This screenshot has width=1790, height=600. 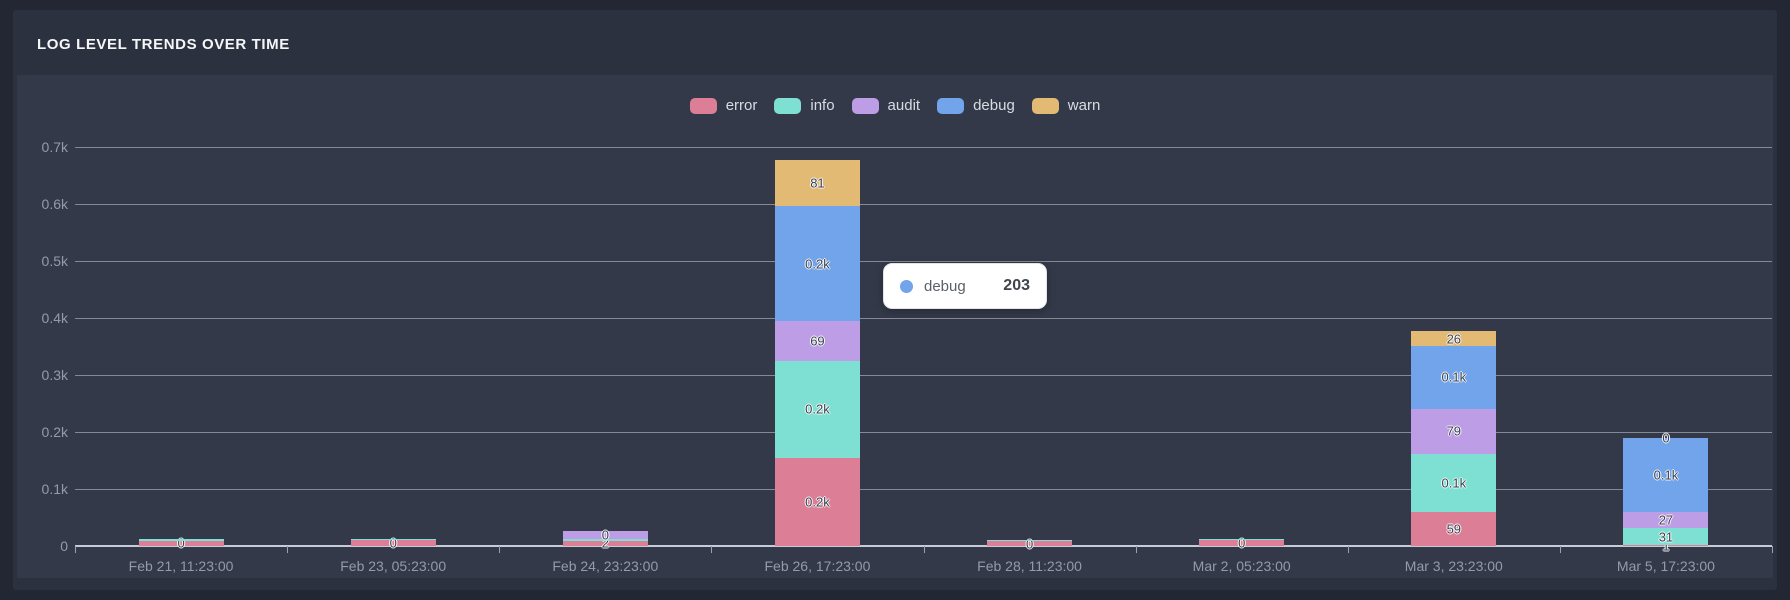 What do you see at coordinates (64, 546) in the screenshot?
I see `y-axis-label: 0` at bounding box center [64, 546].